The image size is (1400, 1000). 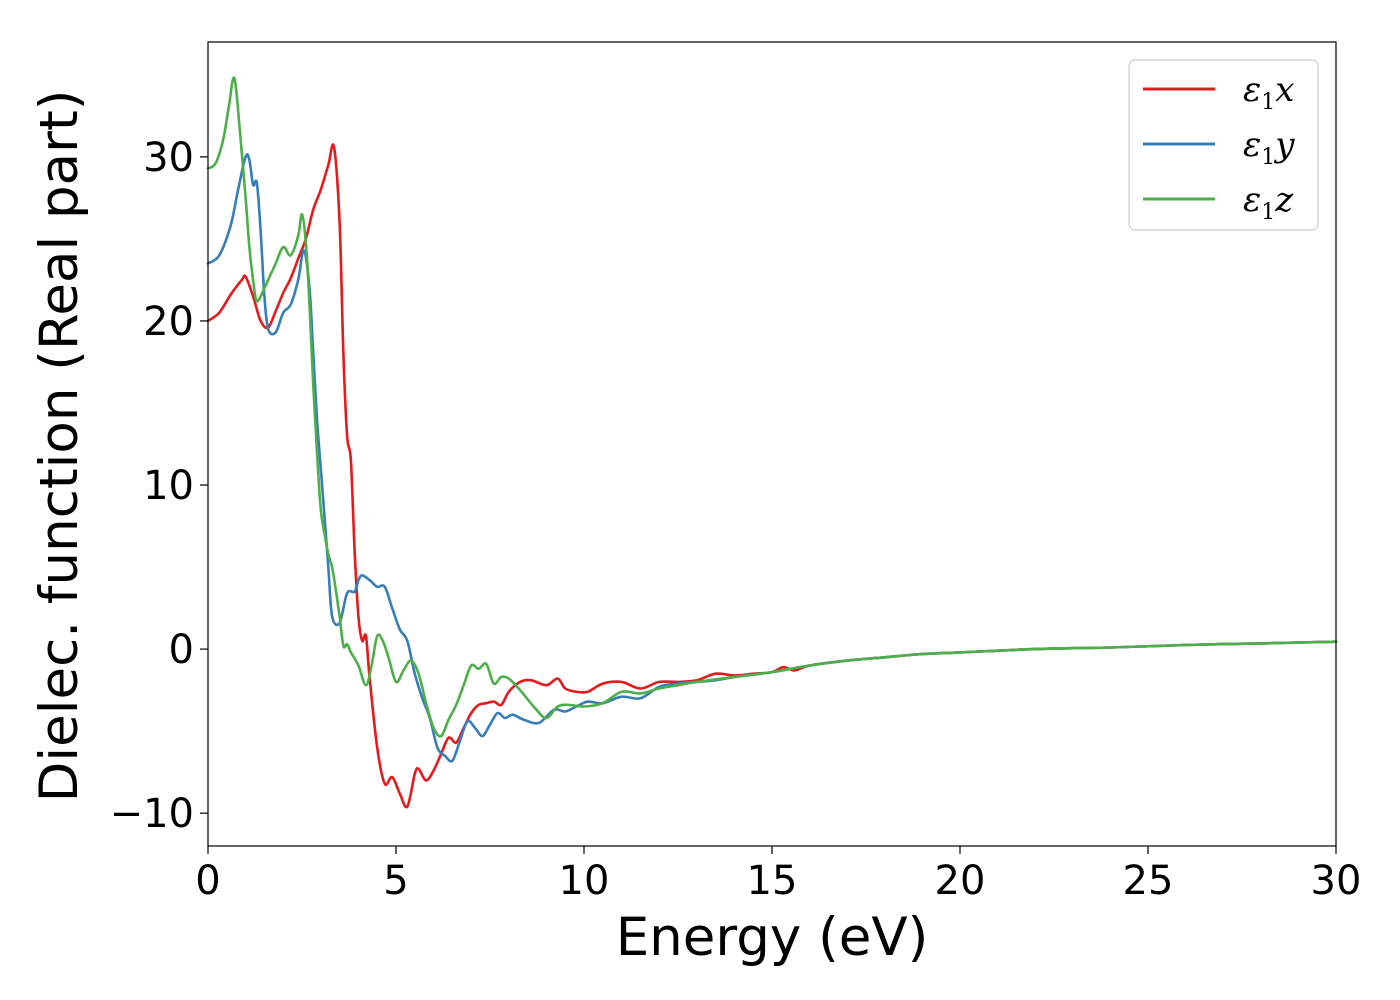 What do you see at coordinates (152, 814) in the screenshot?
I see `y-tick-label: −10` at bounding box center [152, 814].